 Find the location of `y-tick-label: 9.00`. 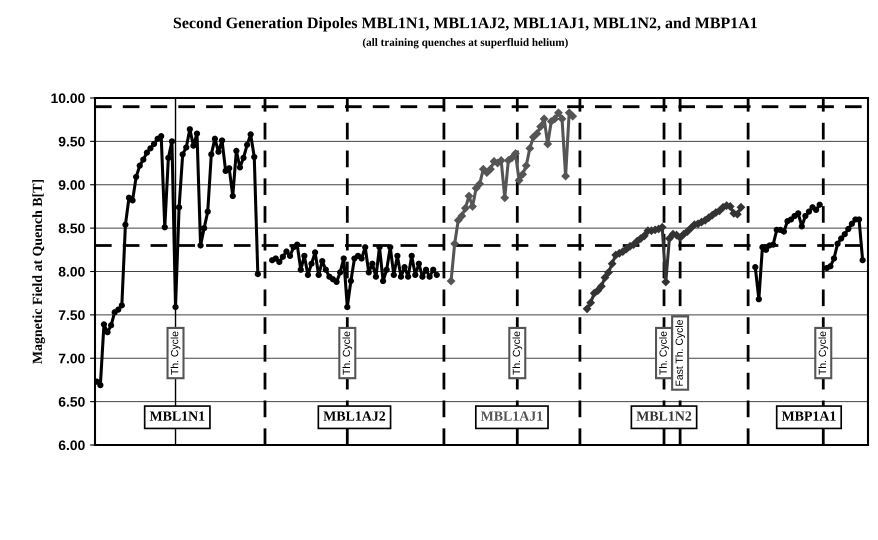

y-tick-label: 9.00 is located at coordinates (71, 185).